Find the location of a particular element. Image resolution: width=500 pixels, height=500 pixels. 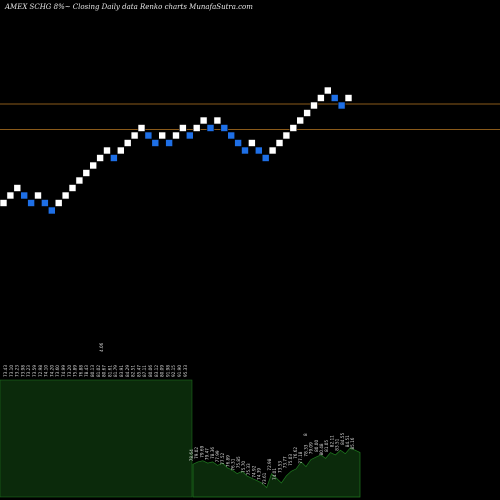

bottom-value-label: 79.09 is located at coordinates (311, 448).